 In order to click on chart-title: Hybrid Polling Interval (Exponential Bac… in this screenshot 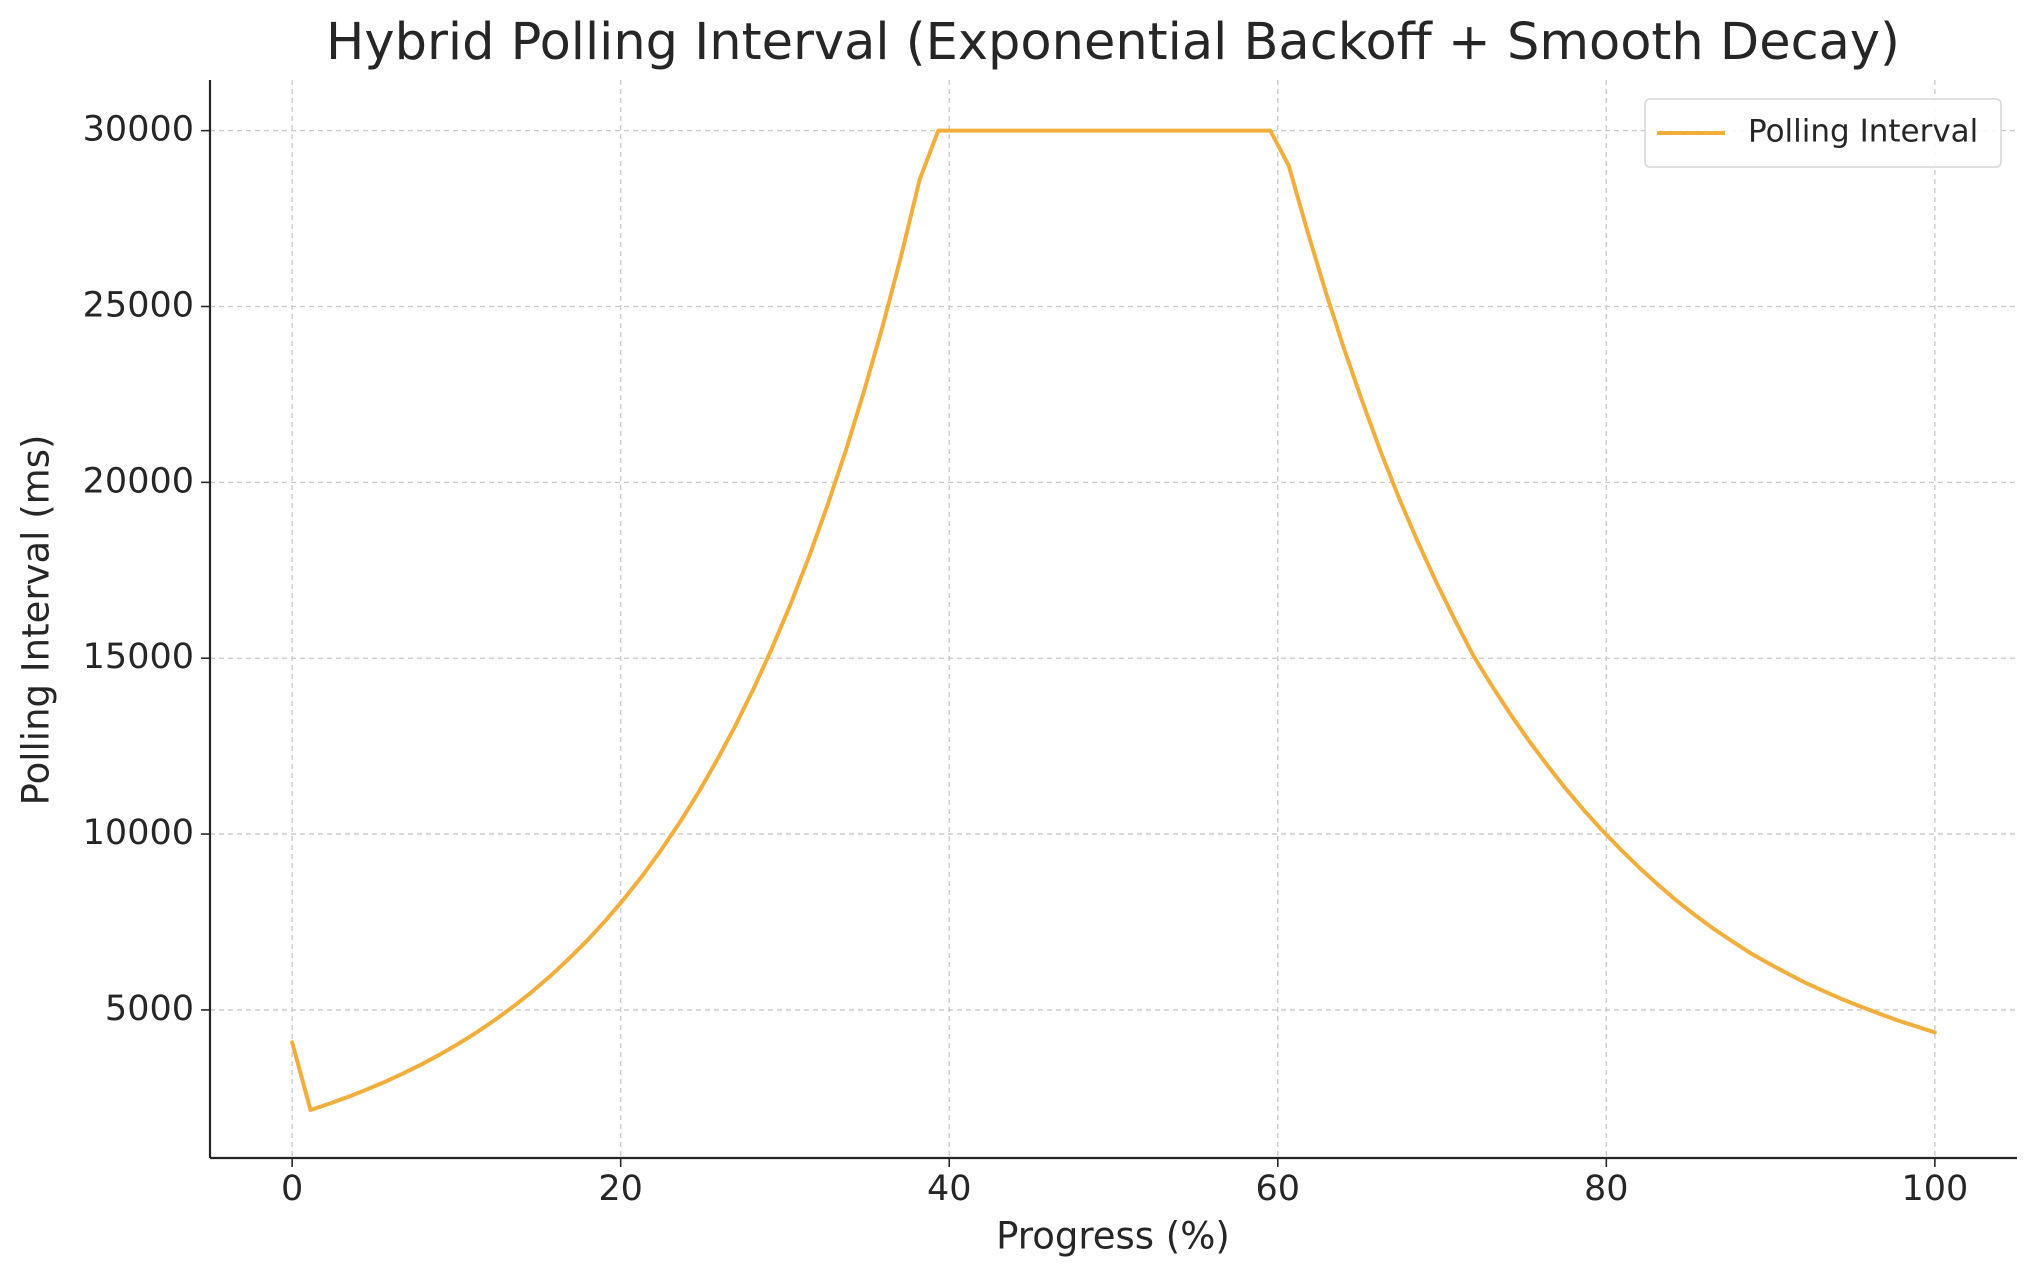, I will do `click(1113, 42)`.